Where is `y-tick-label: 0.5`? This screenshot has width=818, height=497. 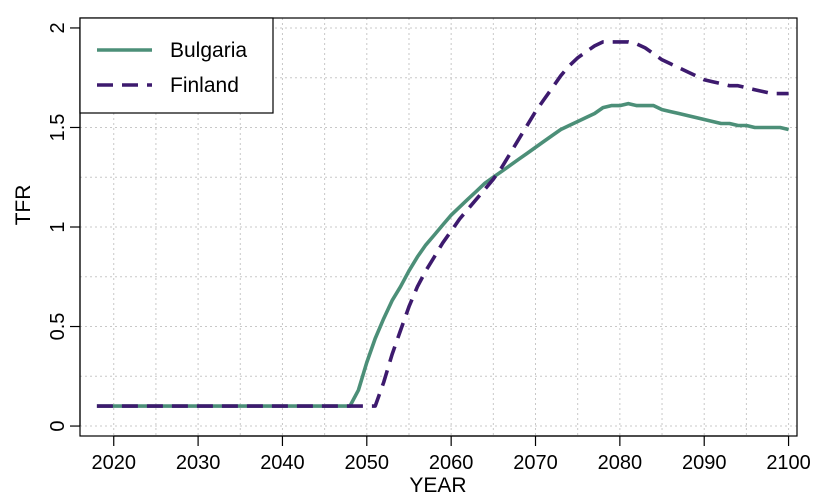
y-tick-label: 0.5 is located at coordinates (58, 327).